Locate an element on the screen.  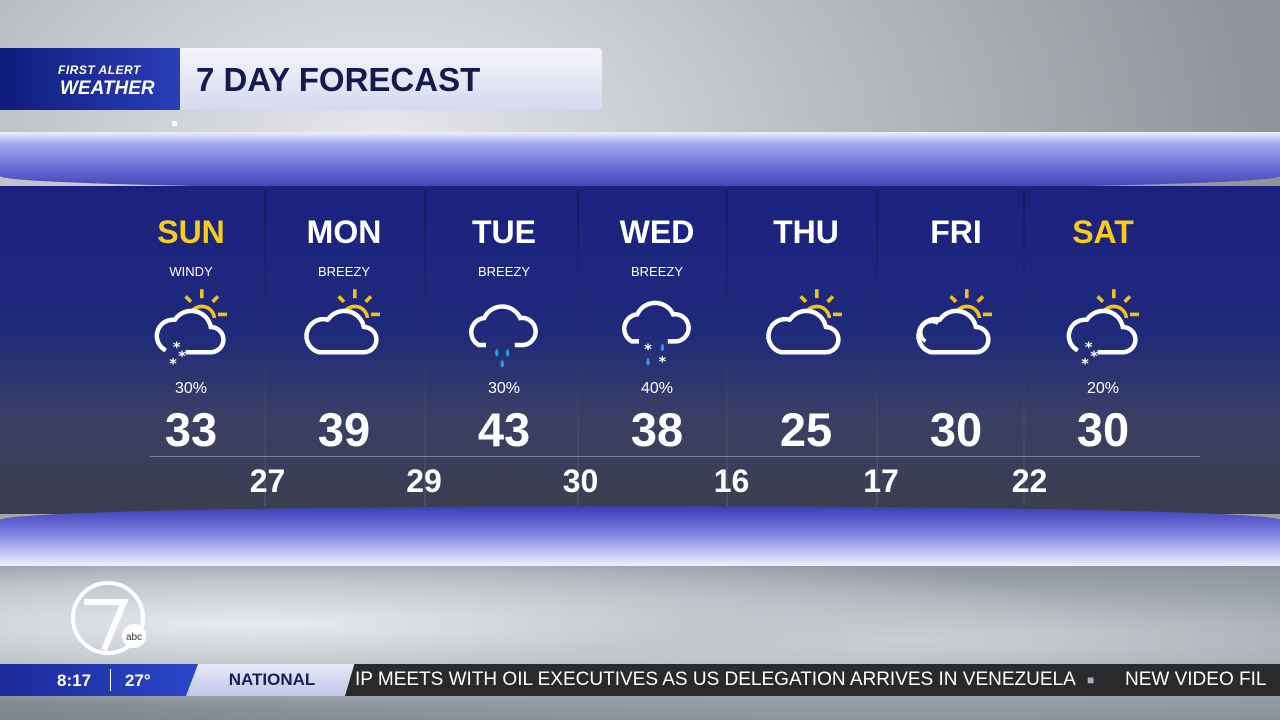
brand-line2: WEATHER is located at coordinates (107, 88).